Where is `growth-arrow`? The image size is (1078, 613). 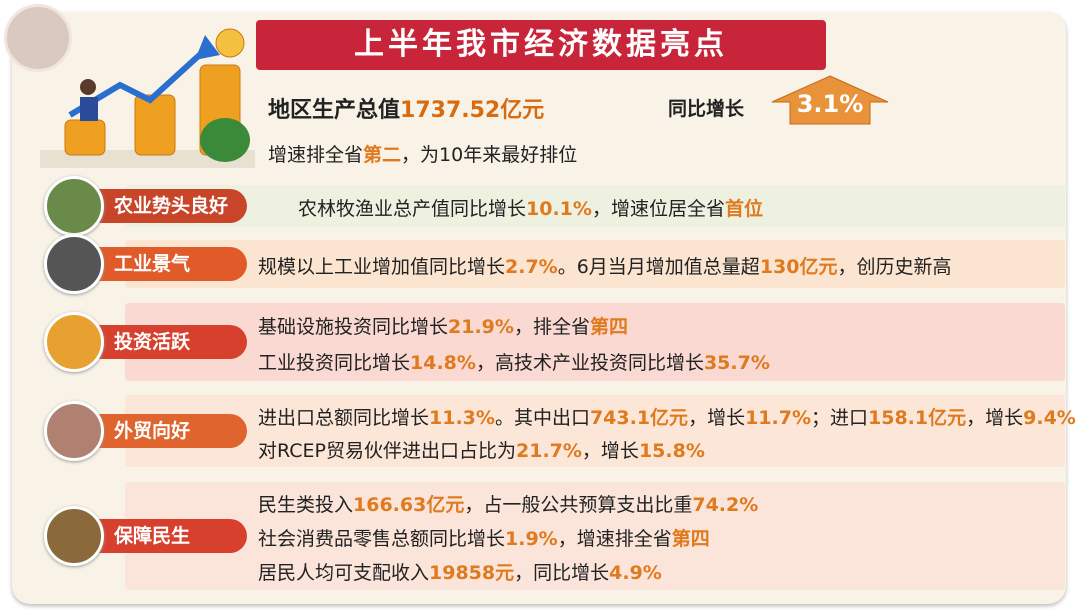
growth-arrow is located at coordinates (830, 100).